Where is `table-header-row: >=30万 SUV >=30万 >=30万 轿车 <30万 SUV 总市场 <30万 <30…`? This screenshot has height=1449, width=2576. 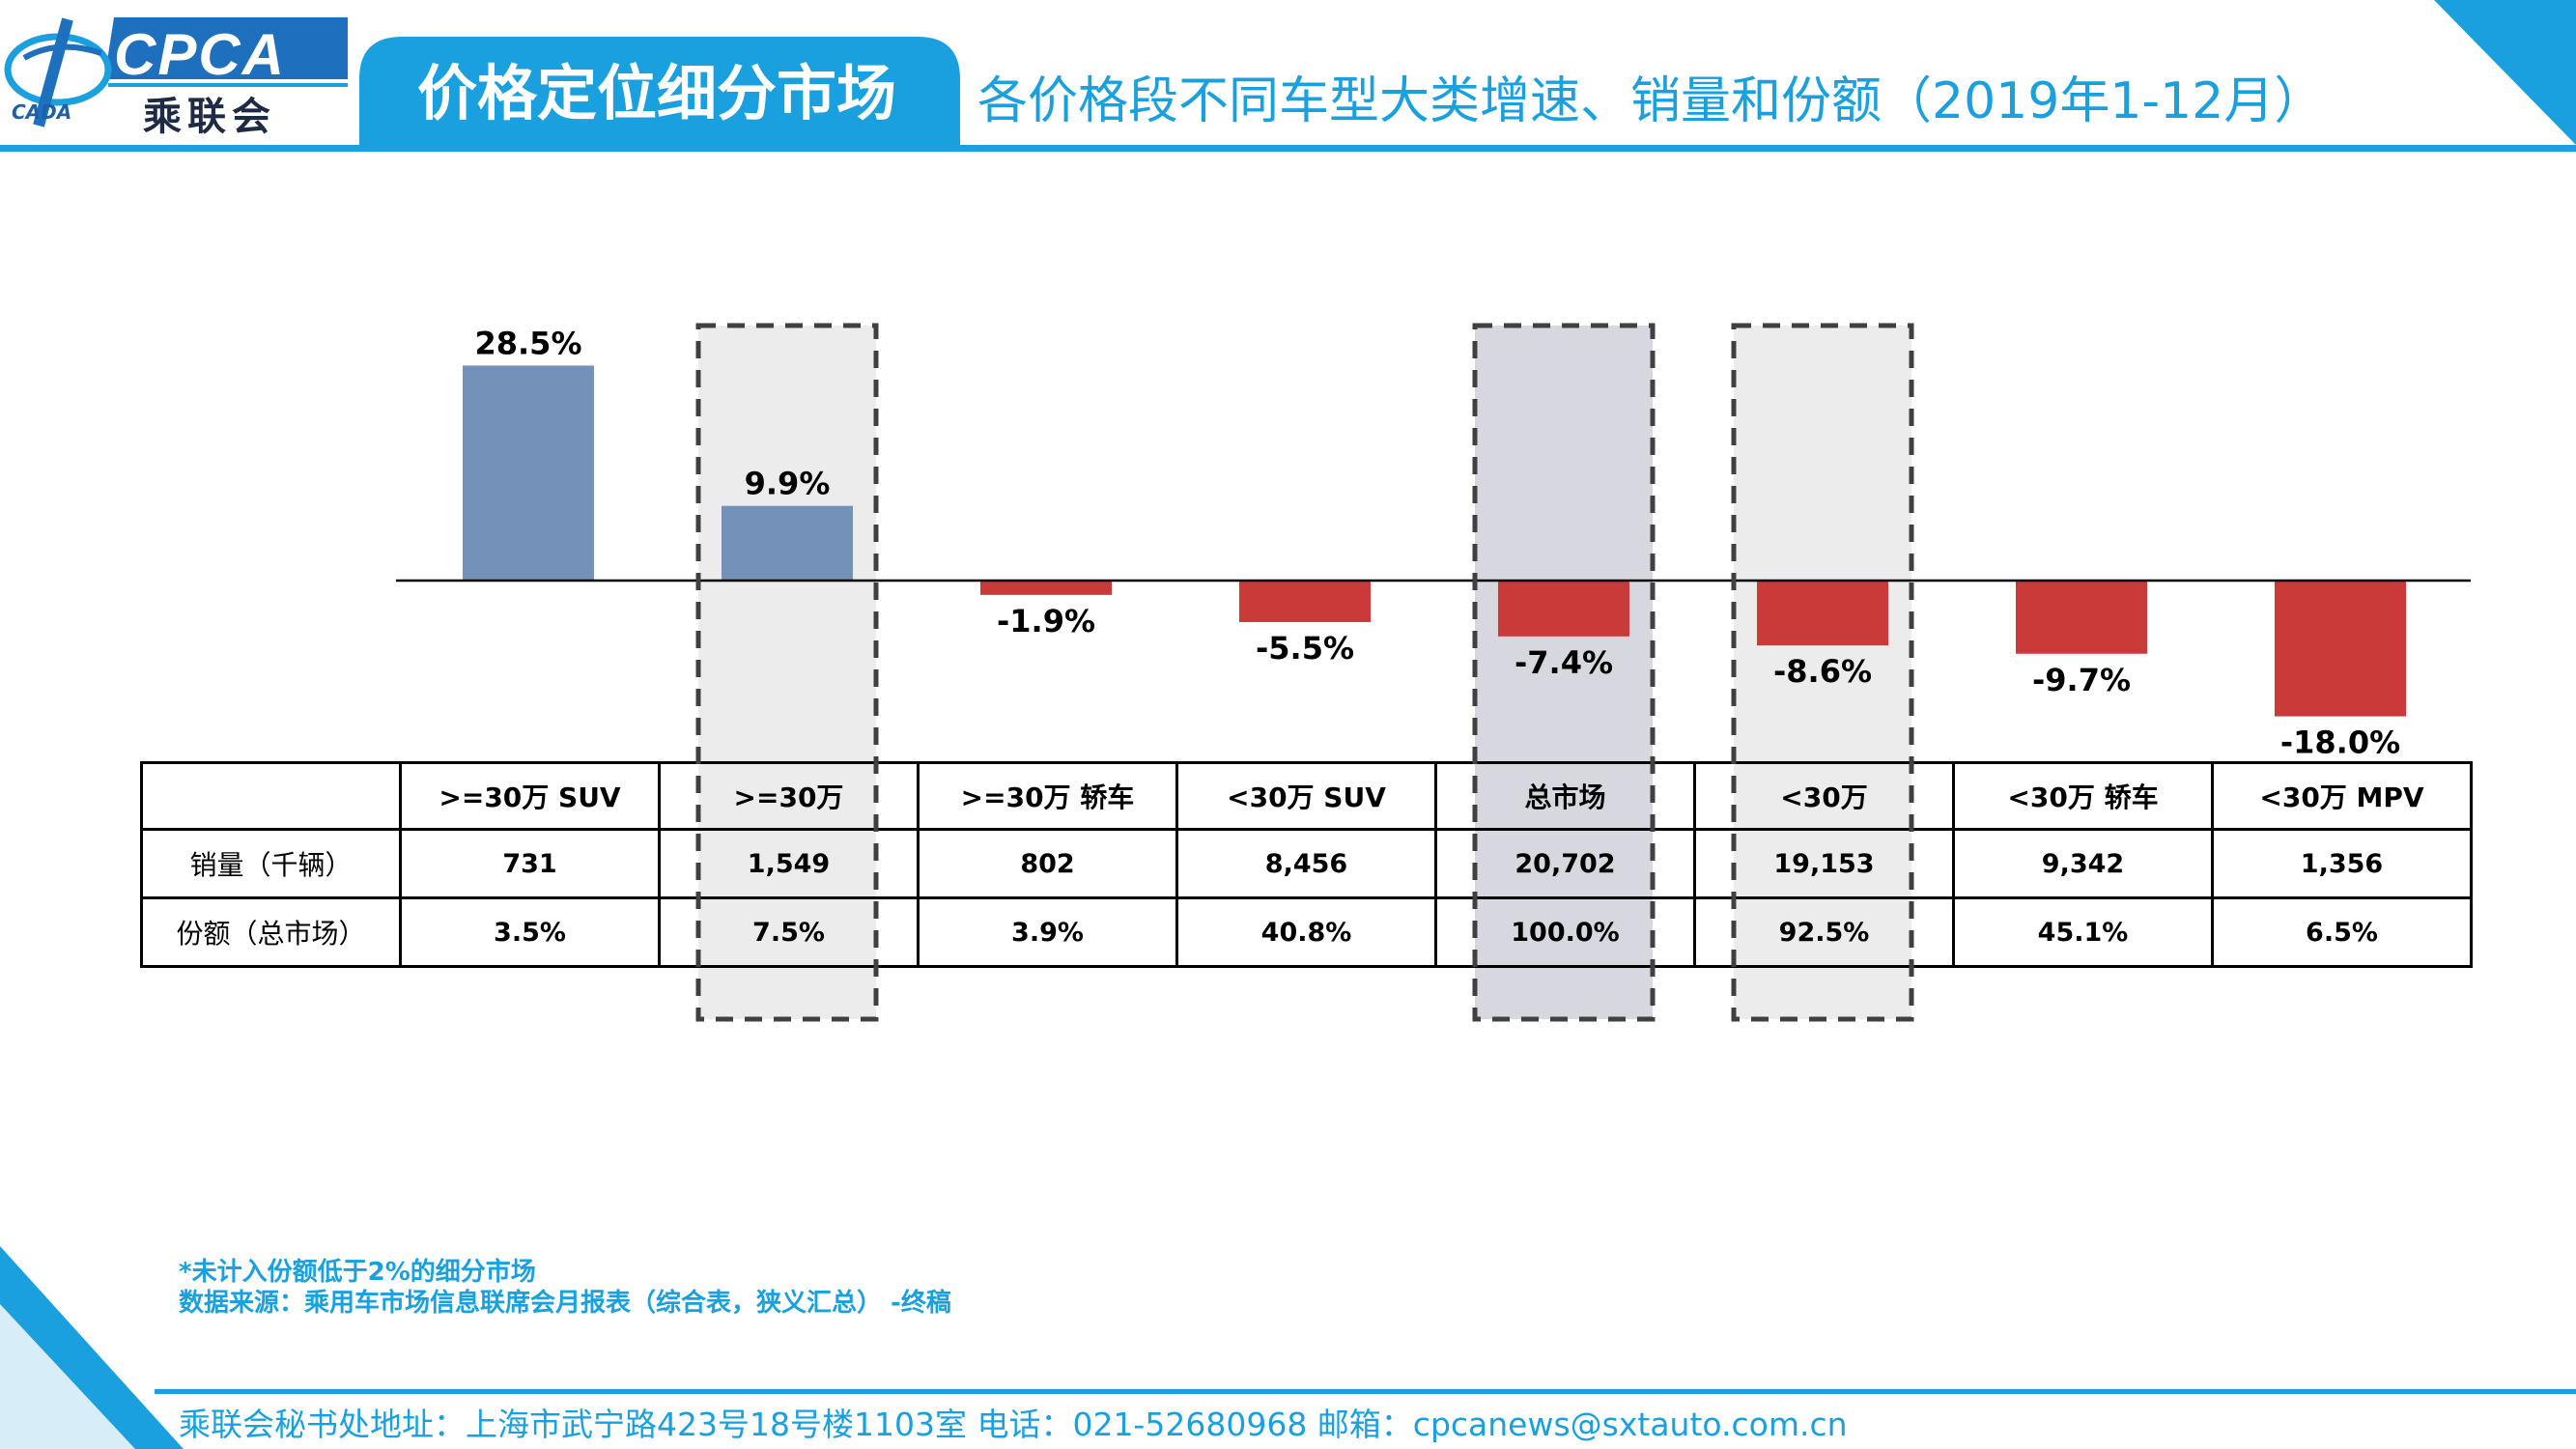 table-header-row: >=30万 SUV >=30万 >=30万 轿车 <30万 SUV 总市场 <30万 <30… is located at coordinates (1306, 796).